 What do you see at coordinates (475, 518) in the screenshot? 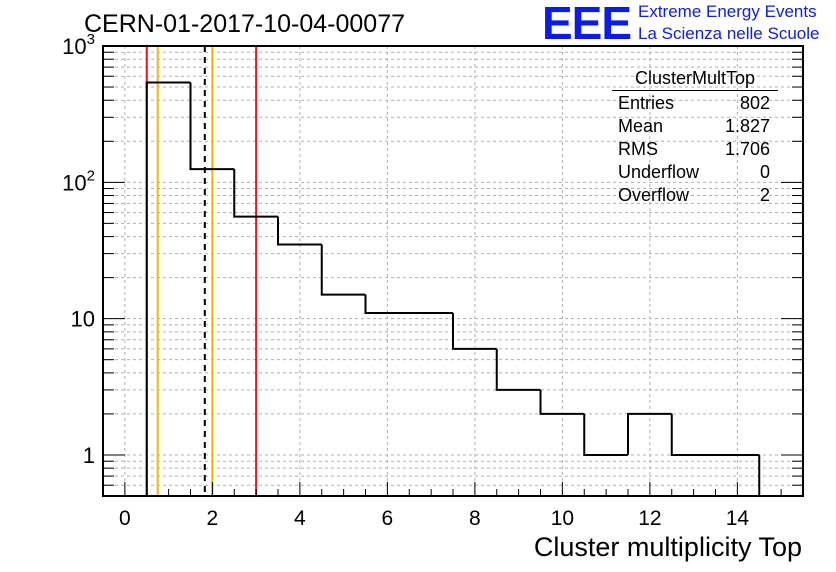
I see `x-tick-label: 8` at bounding box center [475, 518].